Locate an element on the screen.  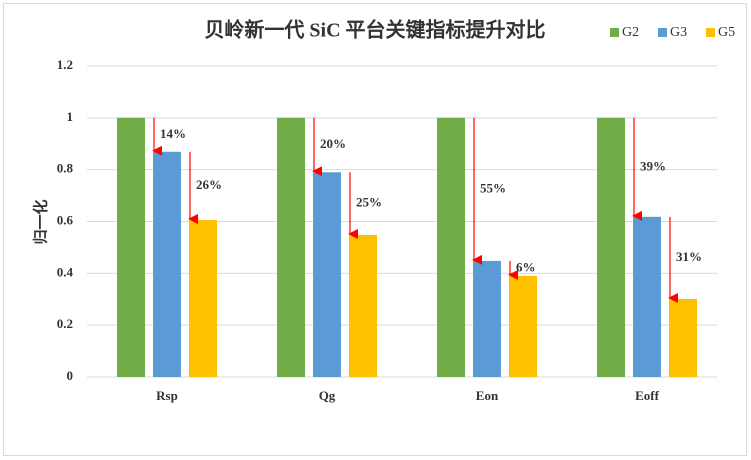
y-tick-label: 0.6 is located at coordinates (65, 219).